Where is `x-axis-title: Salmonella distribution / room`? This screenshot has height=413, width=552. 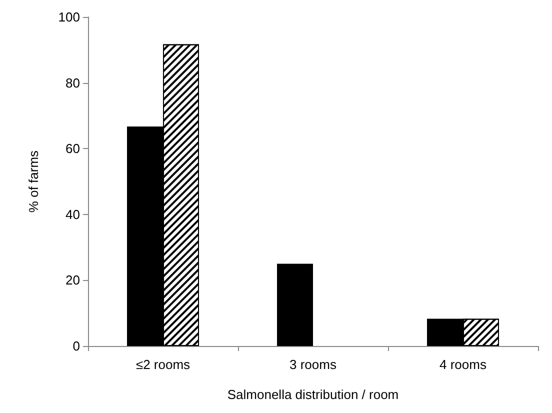
x-axis-title: Salmonella distribution / room is located at coordinates (313, 394).